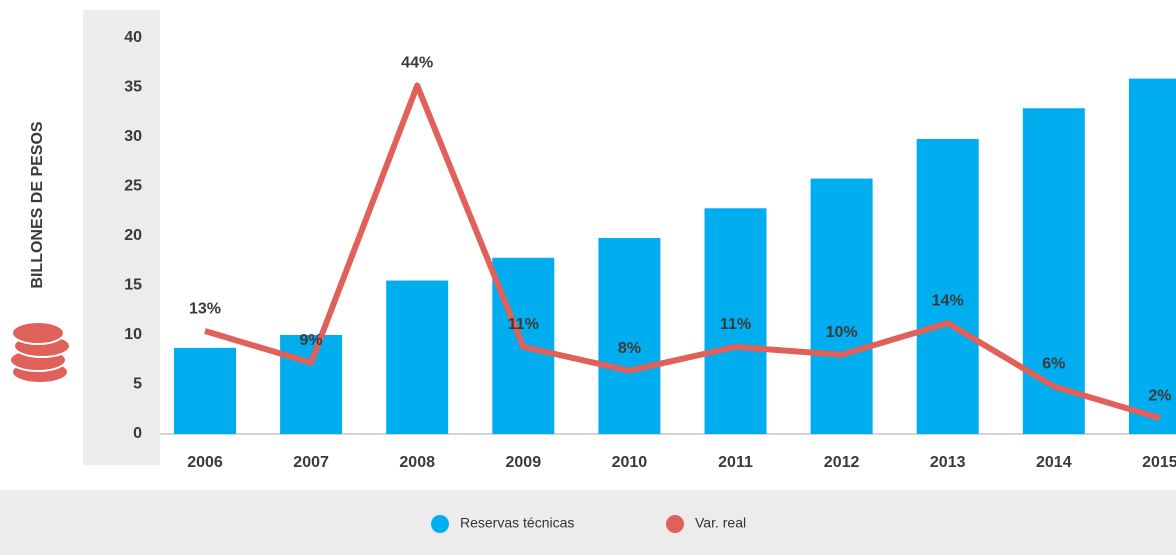 This screenshot has width=1176, height=555. Describe the element at coordinates (720, 523) in the screenshot. I see `legend-label: Var. real` at that location.